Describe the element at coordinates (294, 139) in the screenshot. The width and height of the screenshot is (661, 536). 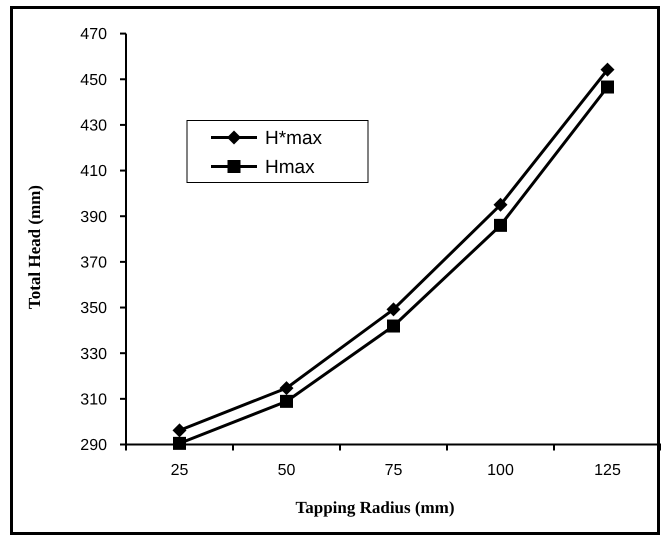
I see `legend-label: H*max` at that location.